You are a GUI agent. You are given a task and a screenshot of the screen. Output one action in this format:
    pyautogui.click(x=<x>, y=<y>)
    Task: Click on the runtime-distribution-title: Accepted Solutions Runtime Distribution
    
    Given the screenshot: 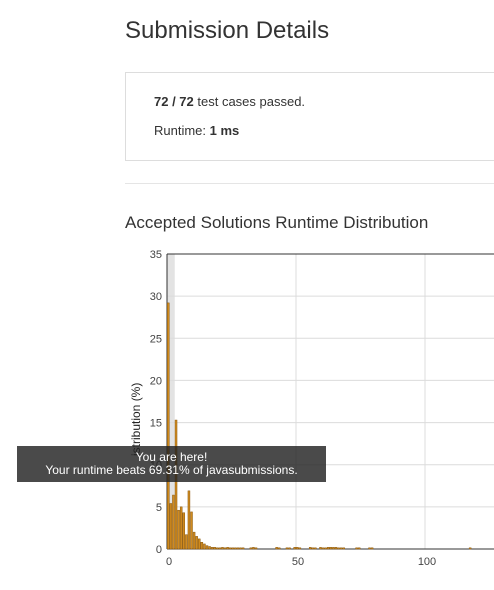 What is the action you would take?
    pyautogui.click(x=277, y=222)
    